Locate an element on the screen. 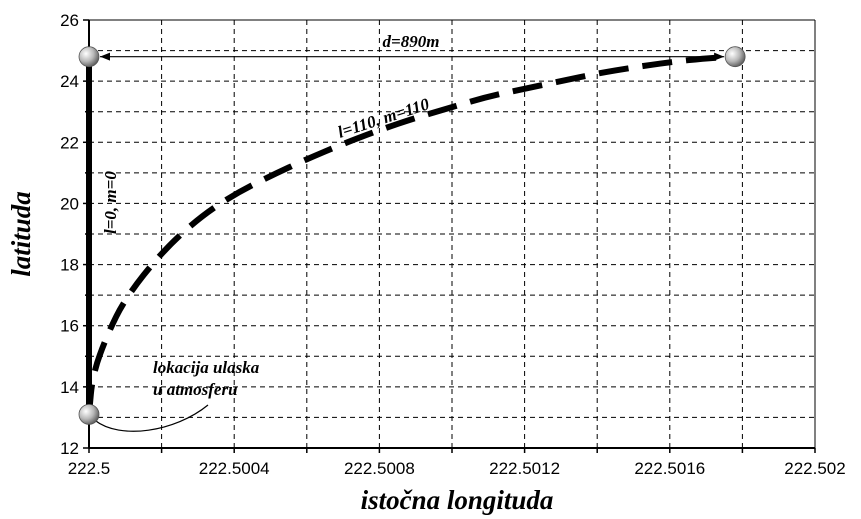 The height and width of the screenshot is (519, 861). entry-location-label: lokacija ulaska is located at coordinates (206, 367).